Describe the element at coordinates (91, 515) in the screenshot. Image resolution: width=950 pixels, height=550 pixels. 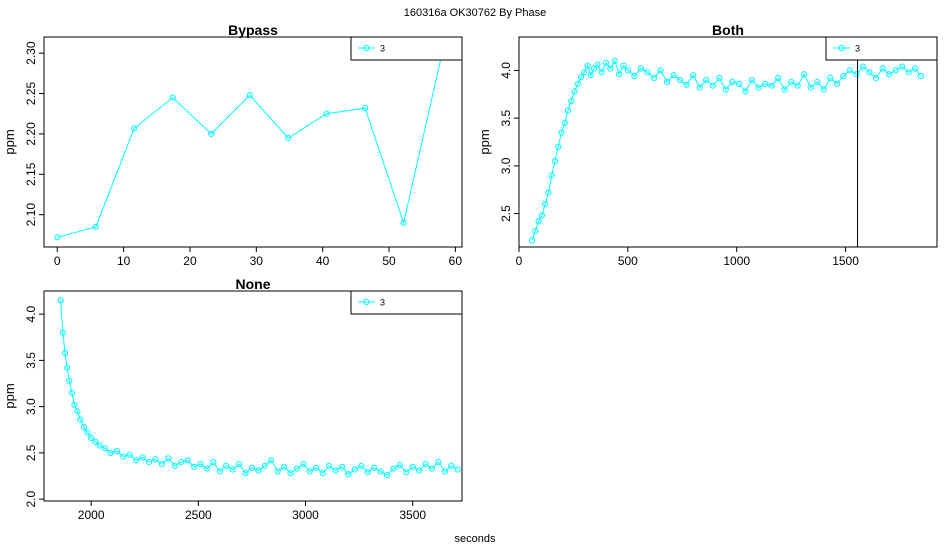
I see `x-tick-label: 2000` at that location.